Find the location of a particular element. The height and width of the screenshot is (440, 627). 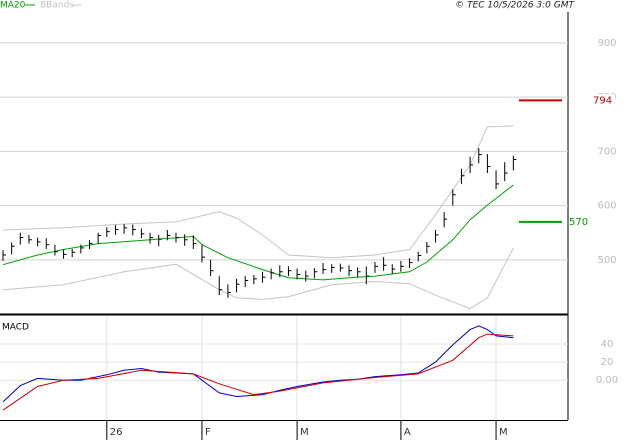

y-tick-label: 900 is located at coordinates (606, 43).